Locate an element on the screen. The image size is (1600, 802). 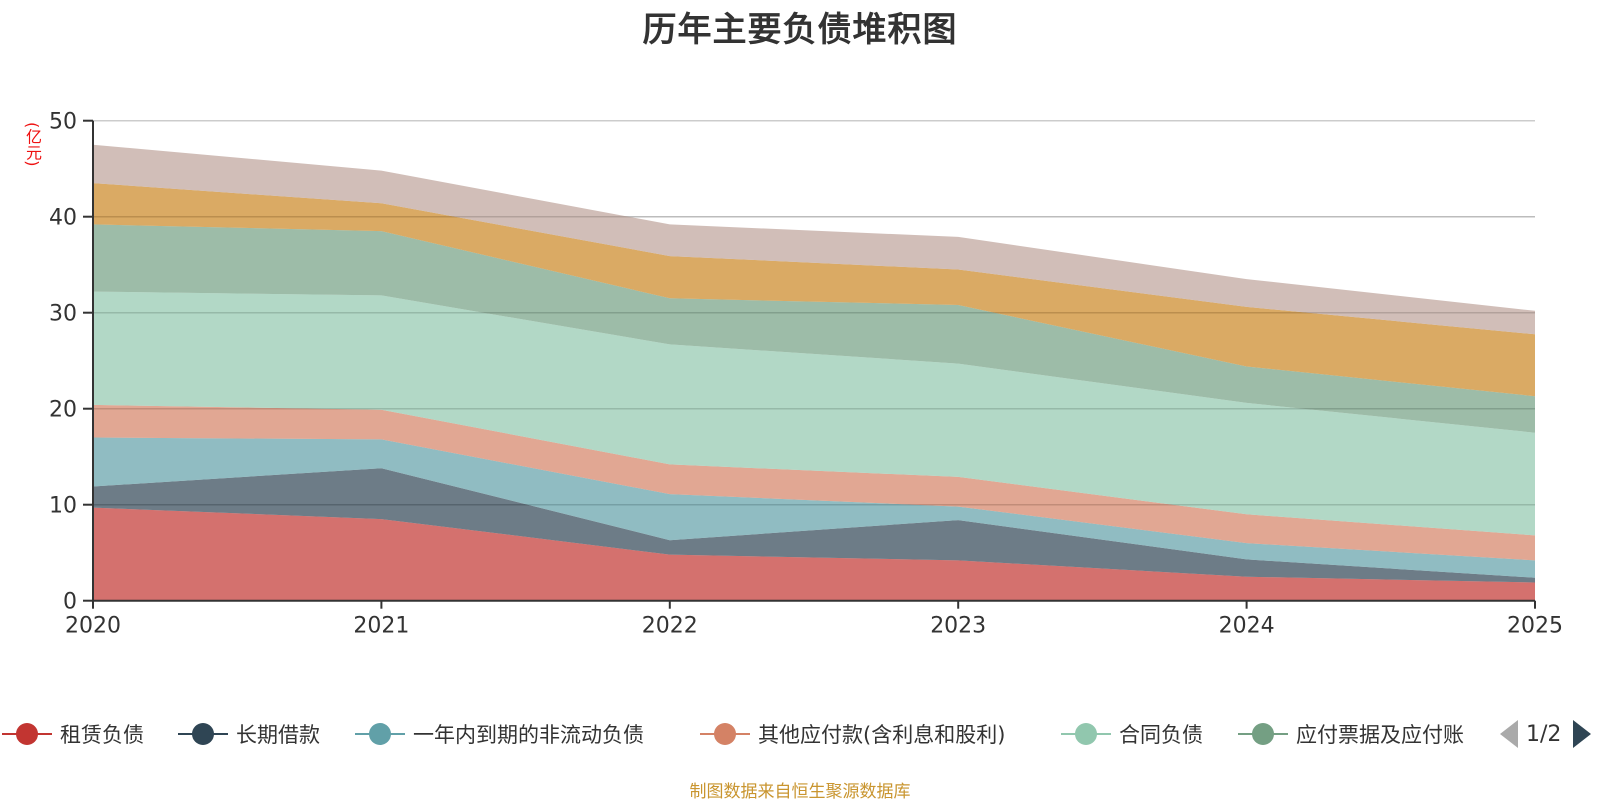
x-tick-label: 2020 is located at coordinates (93, 626).